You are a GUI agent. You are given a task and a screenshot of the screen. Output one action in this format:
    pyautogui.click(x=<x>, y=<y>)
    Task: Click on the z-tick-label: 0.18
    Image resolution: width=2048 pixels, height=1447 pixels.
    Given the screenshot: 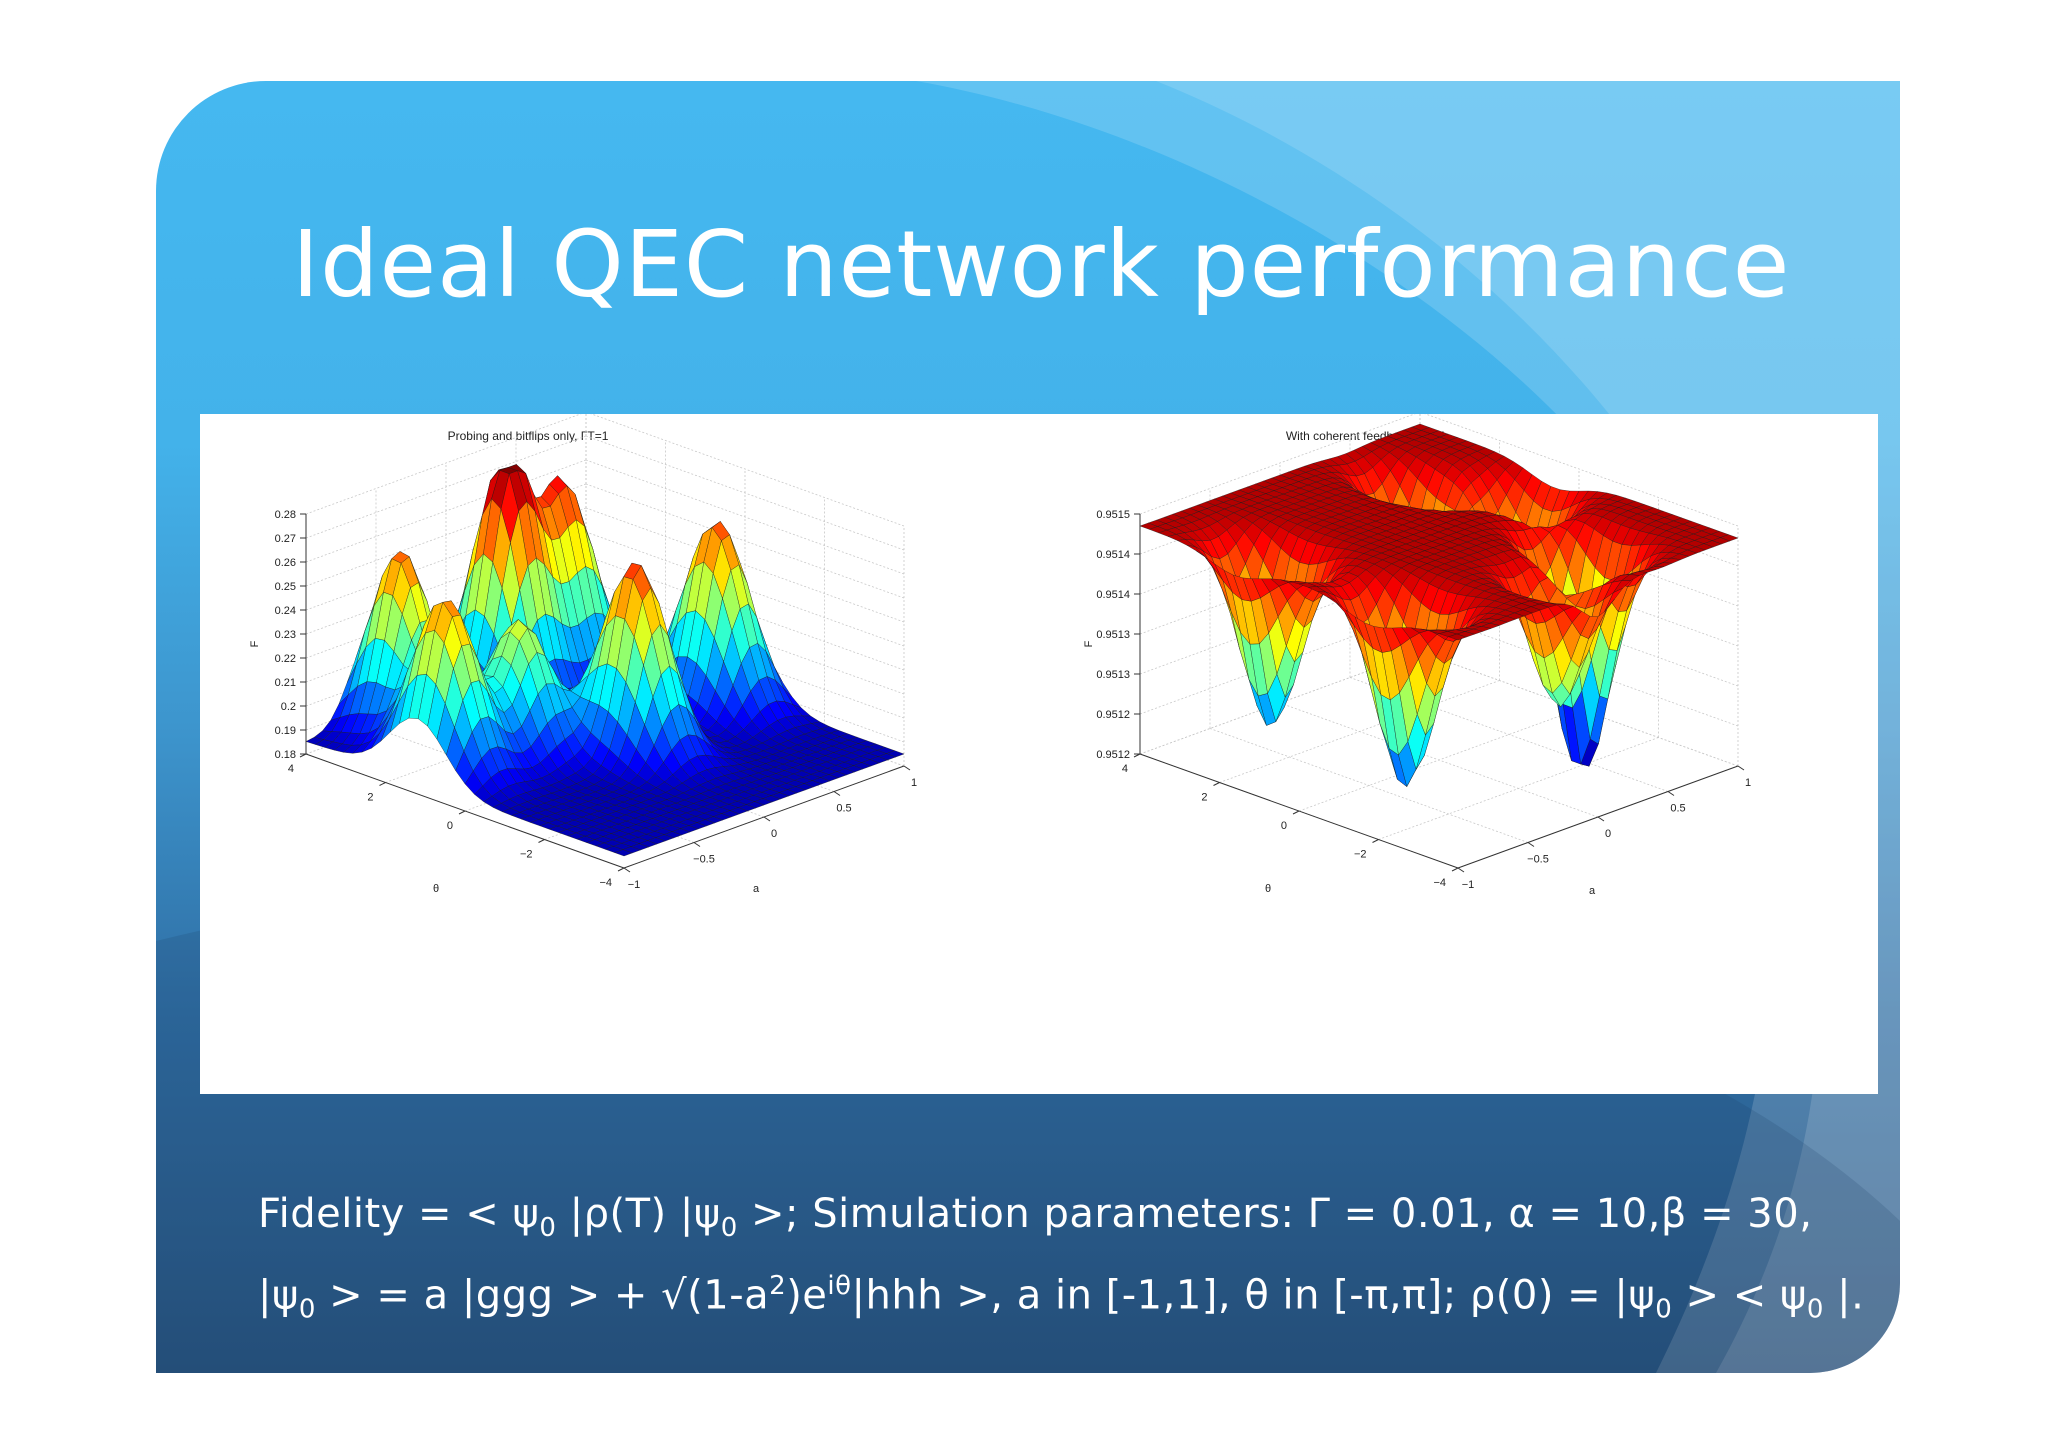 What is the action you would take?
    pyautogui.click(x=285, y=755)
    